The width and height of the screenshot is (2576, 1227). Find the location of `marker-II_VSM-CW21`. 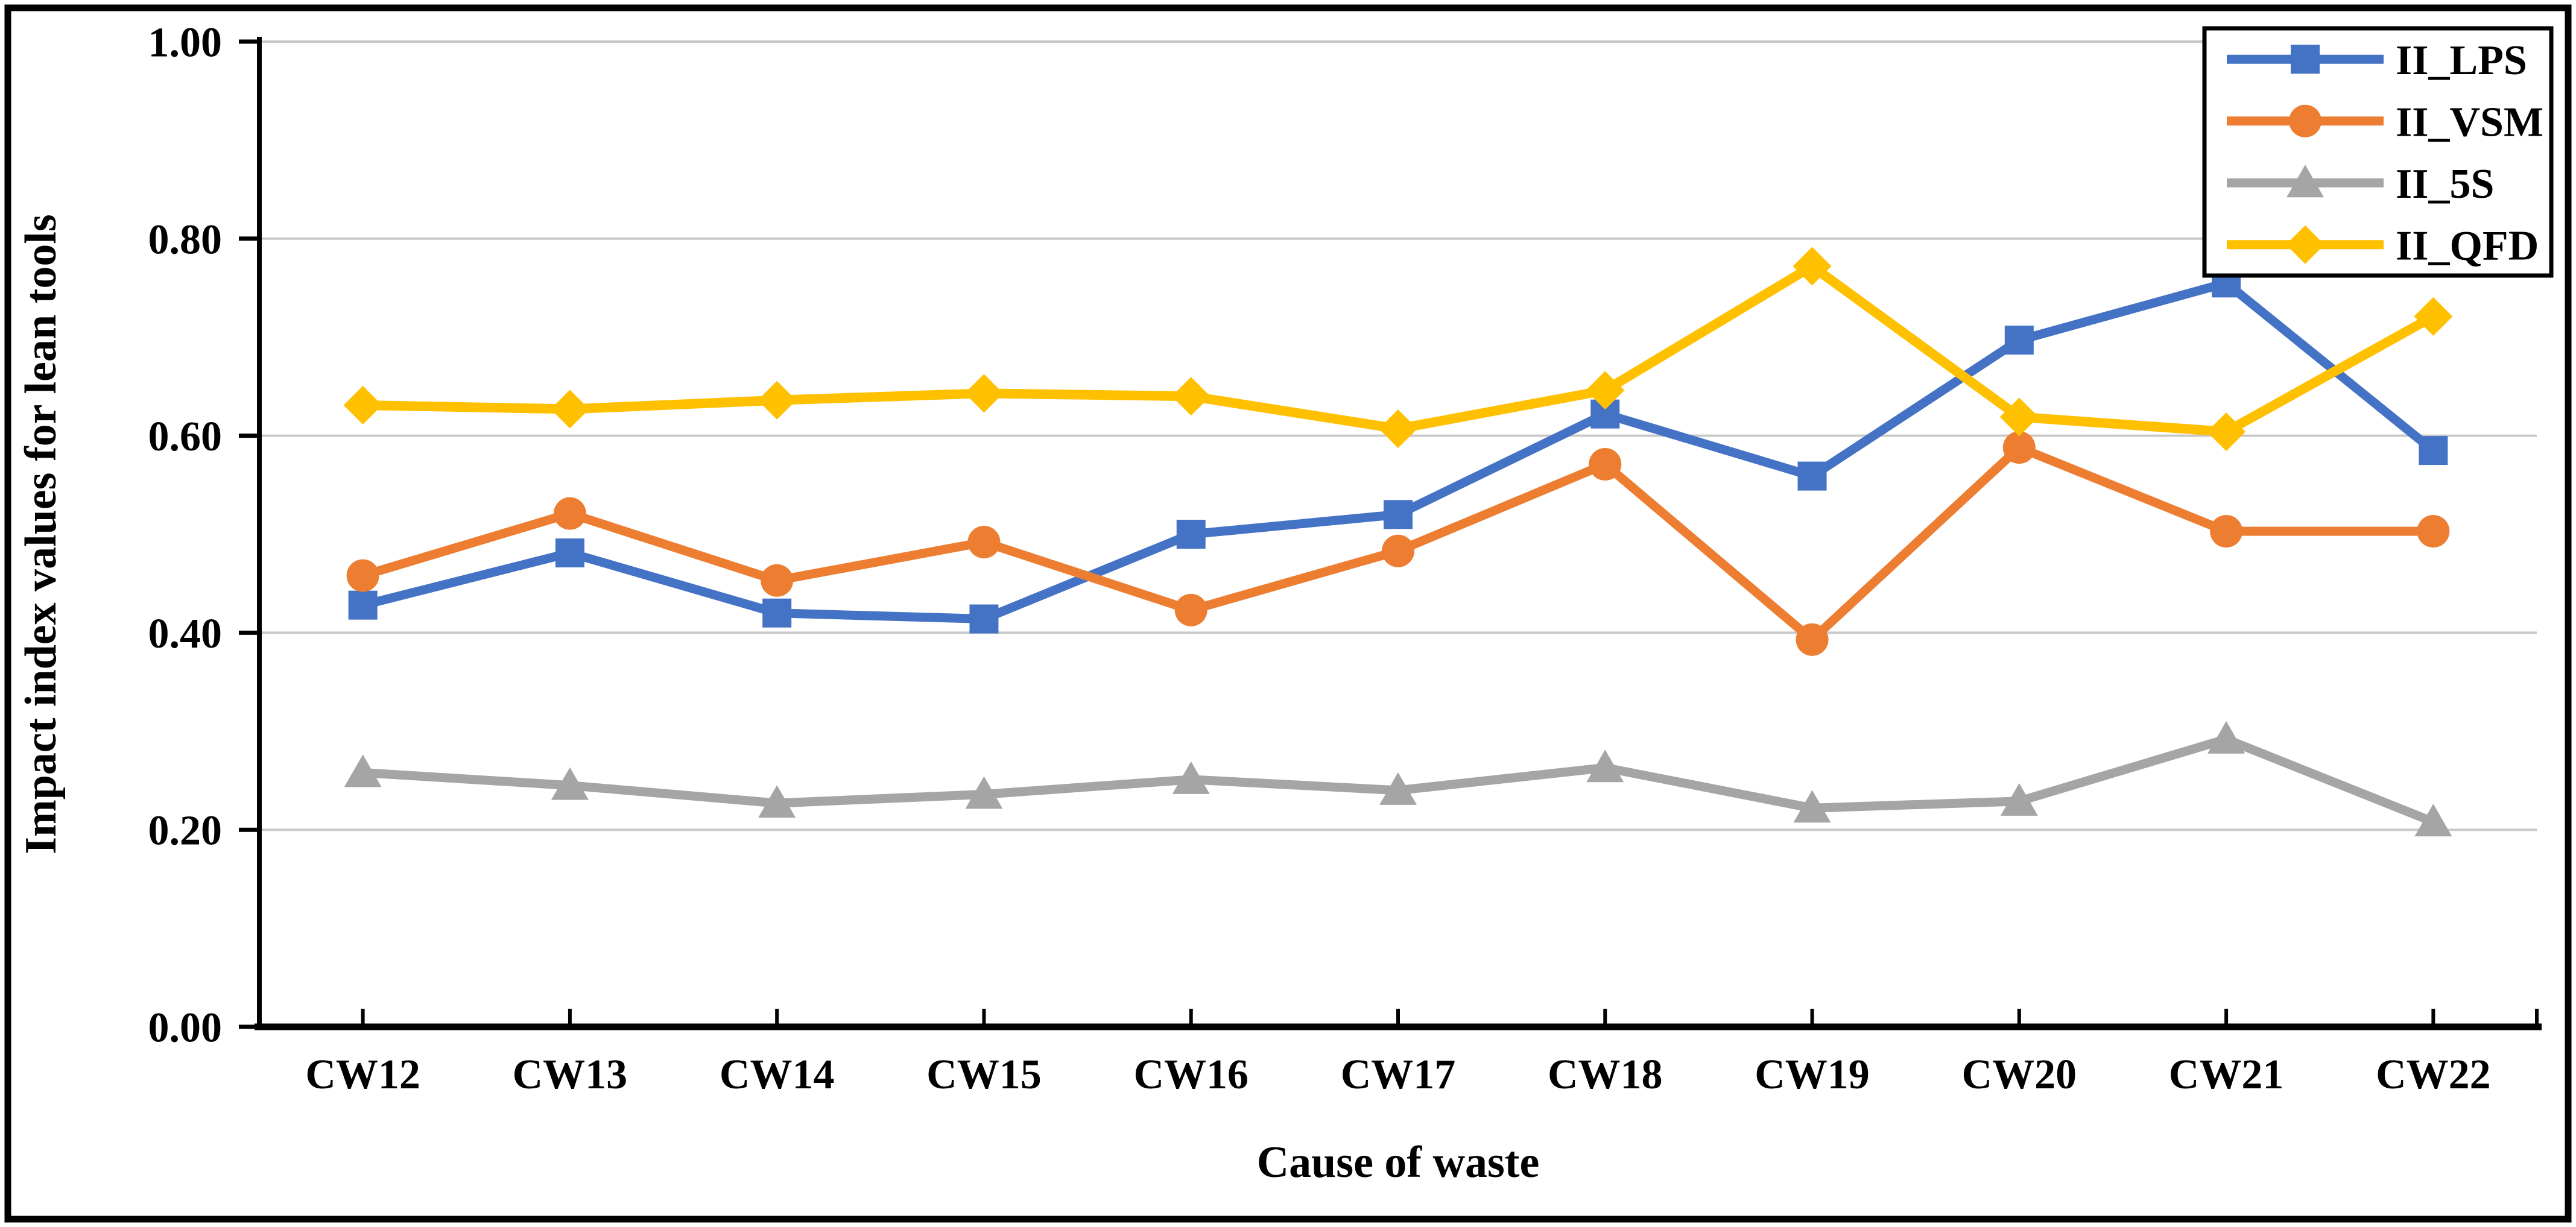

marker-II_VSM-CW21 is located at coordinates (2226, 531).